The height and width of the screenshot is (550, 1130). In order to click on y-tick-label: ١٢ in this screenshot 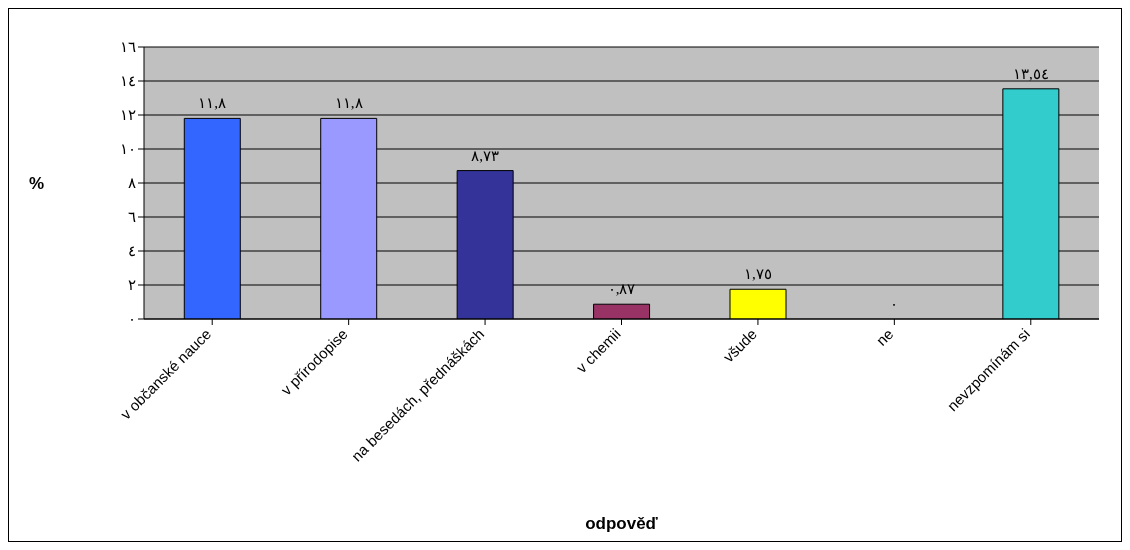, I will do `click(128, 115)`.